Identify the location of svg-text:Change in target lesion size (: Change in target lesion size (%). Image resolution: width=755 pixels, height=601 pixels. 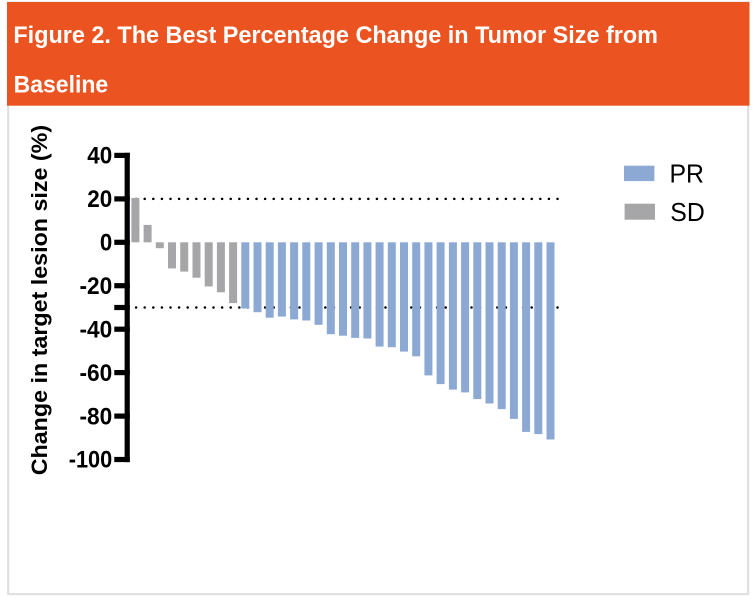
(39, 300).